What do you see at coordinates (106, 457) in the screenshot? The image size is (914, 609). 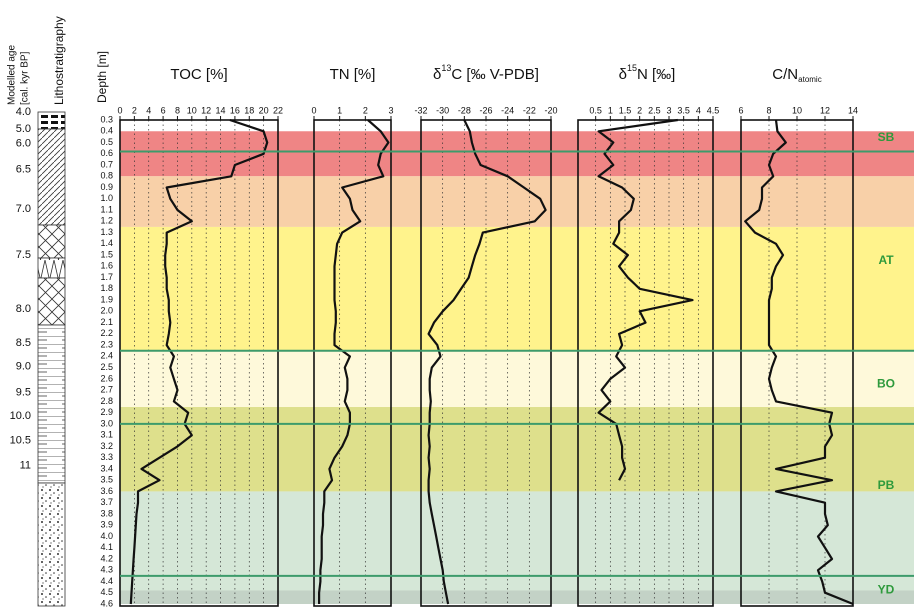 I see `depth-tick-label: 3.3` at bounding box center [106, 457].